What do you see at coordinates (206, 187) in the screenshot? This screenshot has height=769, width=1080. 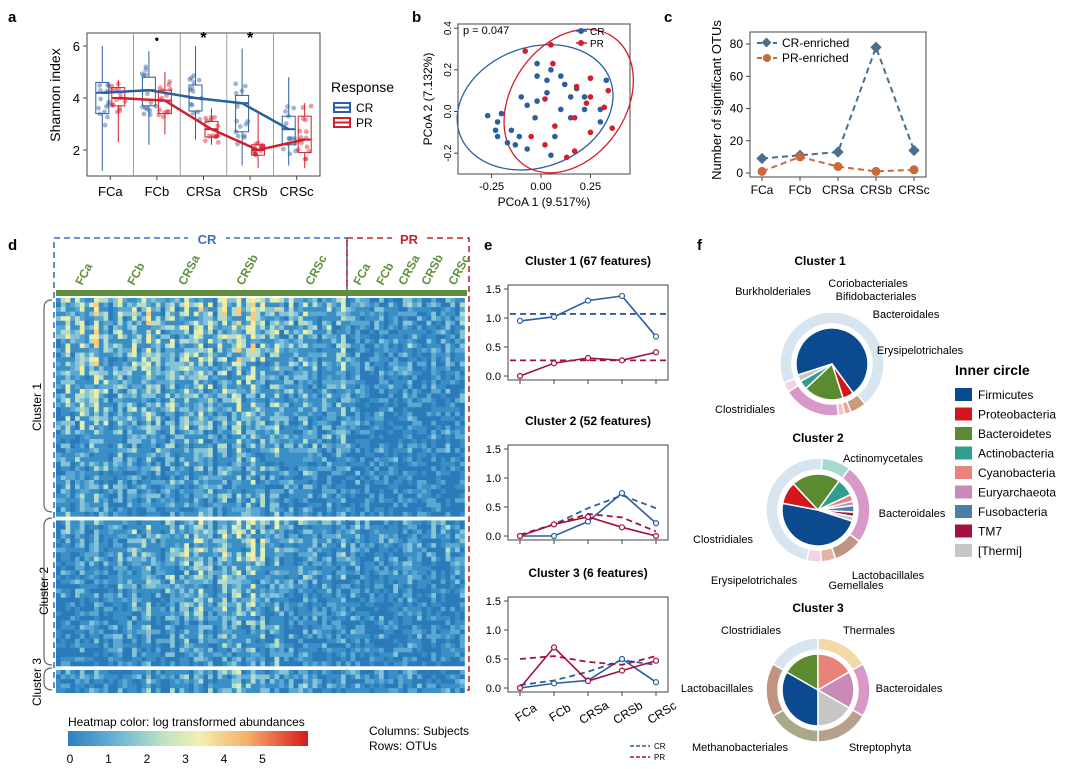 I see `panel-a-xticks: FCa FCb CRSa CRSb CRSc` at bounding box center [206, 187].